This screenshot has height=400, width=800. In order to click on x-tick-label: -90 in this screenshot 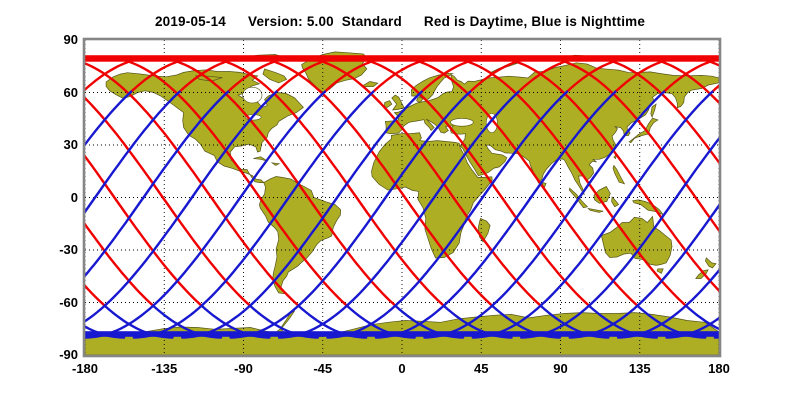, I will do `click(243, 368)`.